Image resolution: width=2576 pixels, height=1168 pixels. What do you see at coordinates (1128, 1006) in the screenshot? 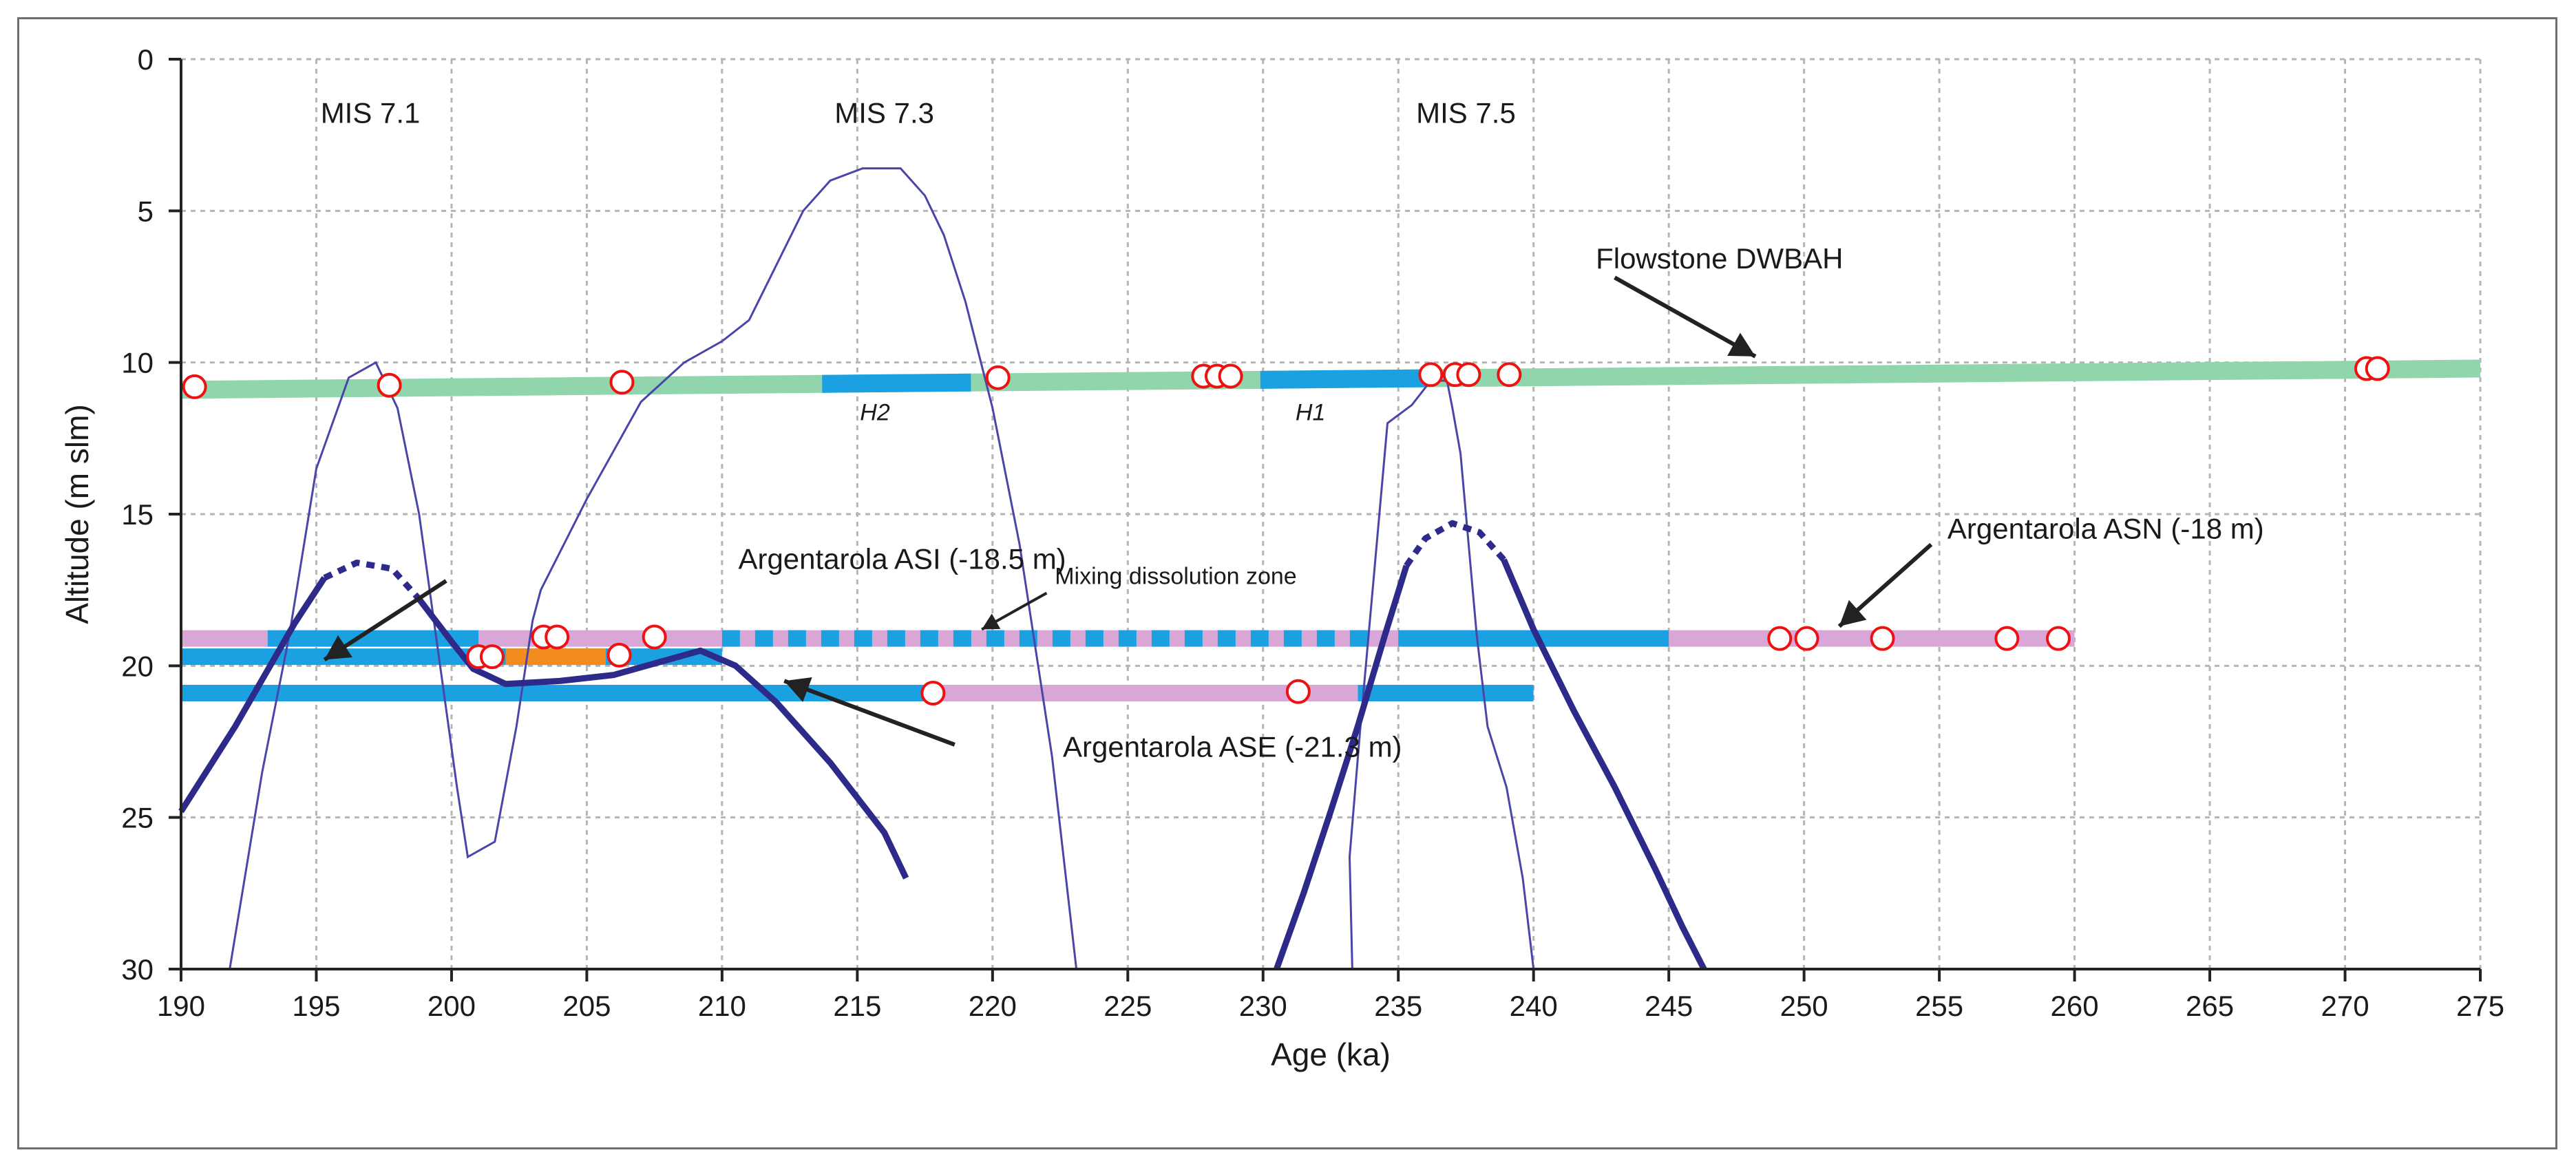
I see `x-tick-label-225: 225` at bounding box center [1128, 1006].